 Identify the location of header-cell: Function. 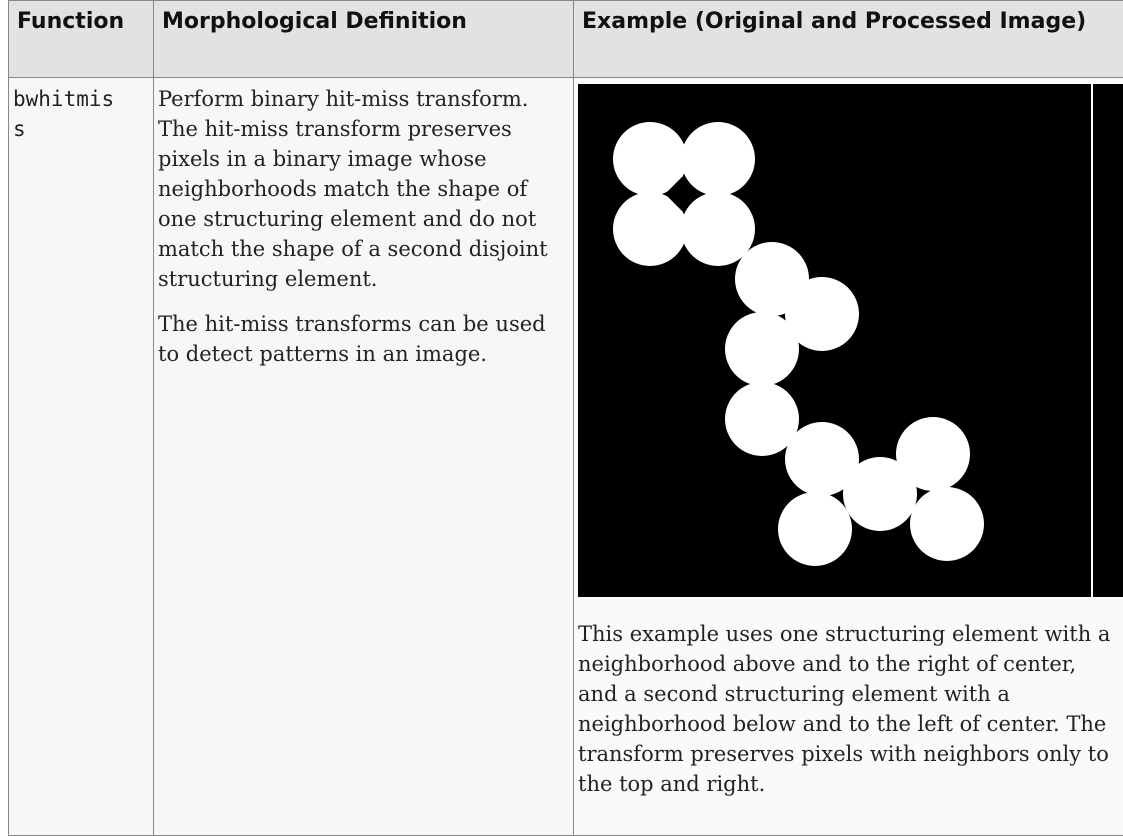
(81, 39).